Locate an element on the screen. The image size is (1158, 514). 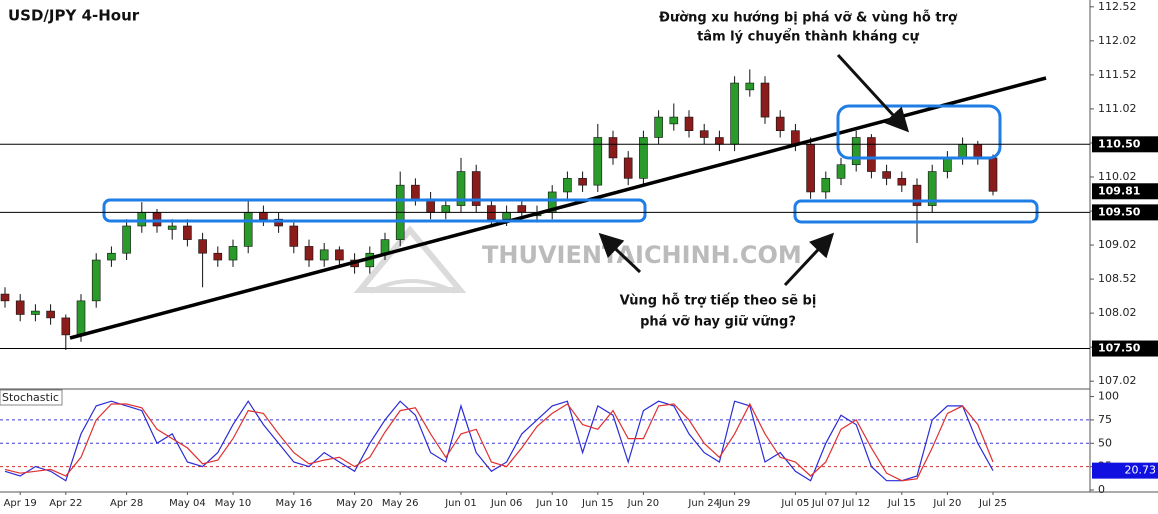
x-tick-label: May 26 is located at coordinates (400, 503).